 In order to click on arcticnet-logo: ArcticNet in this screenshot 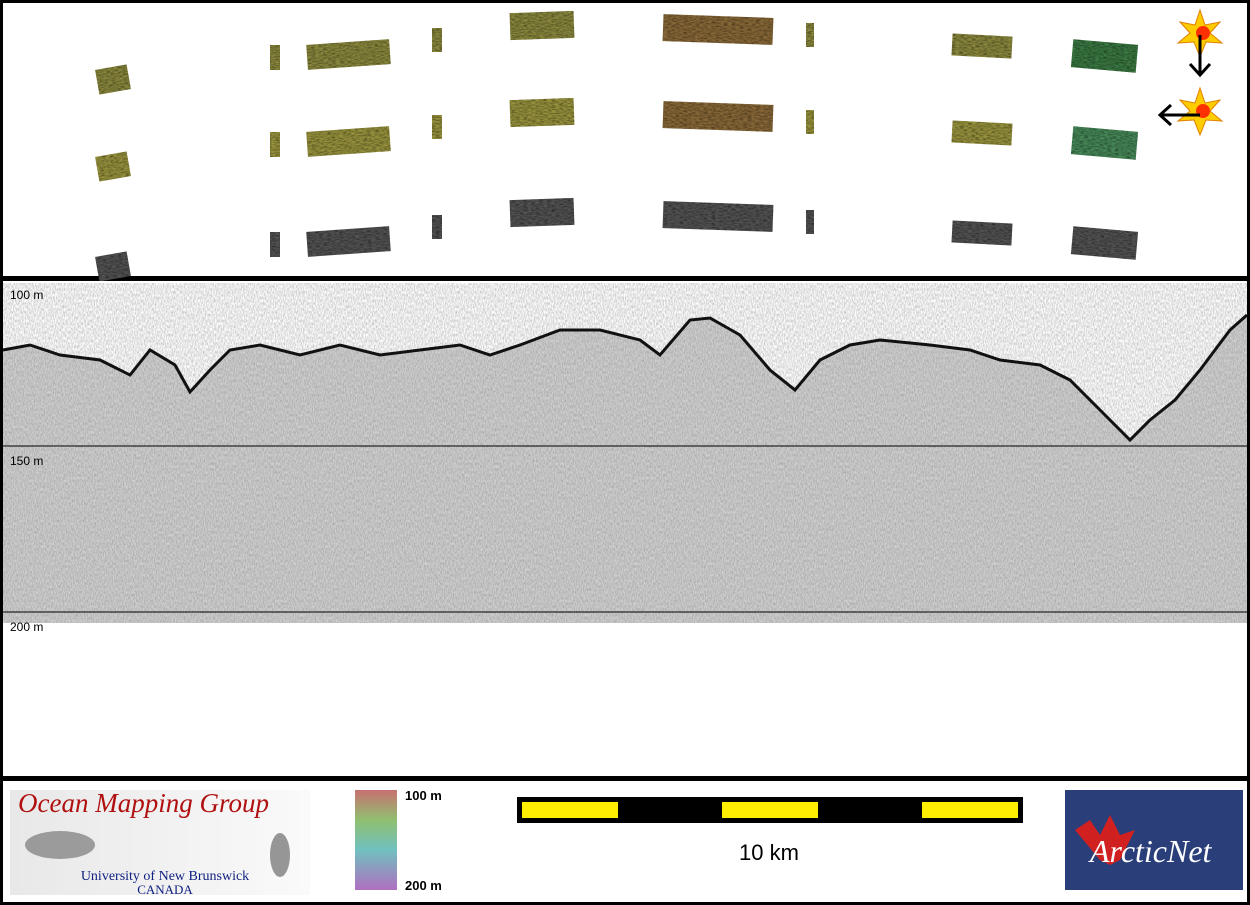, I will do `click(1154, 840)`.